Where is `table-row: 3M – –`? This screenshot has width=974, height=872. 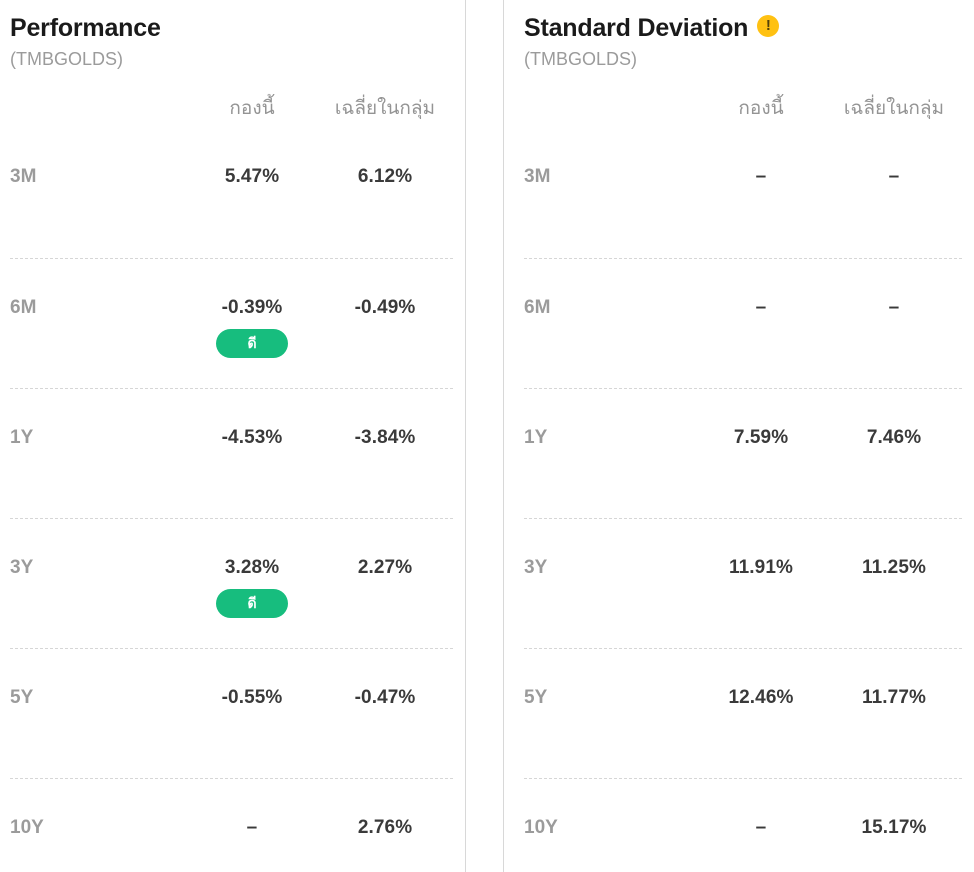
table-row: 3M – – is located at coordinates (743, 193).